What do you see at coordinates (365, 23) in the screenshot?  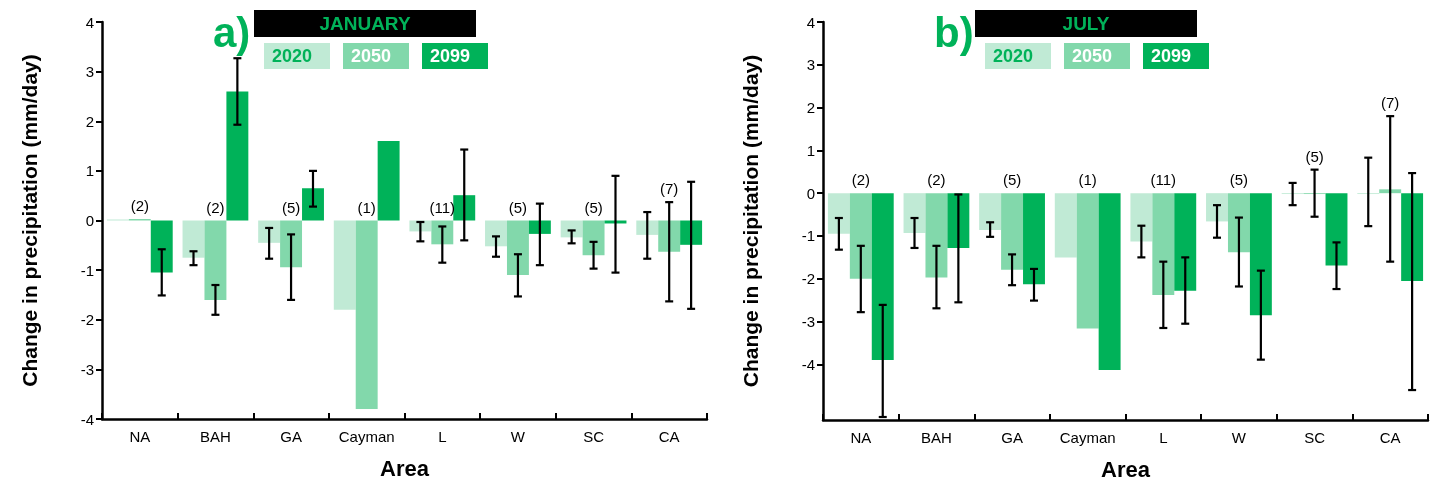 I see `legend-header-box: JANUARY` at bounding box center [365, 23].